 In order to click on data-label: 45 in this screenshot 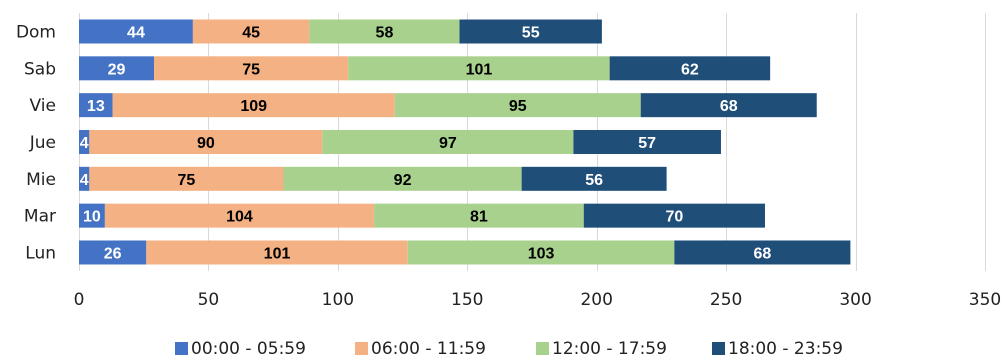, I will do `click(251, 33)`.